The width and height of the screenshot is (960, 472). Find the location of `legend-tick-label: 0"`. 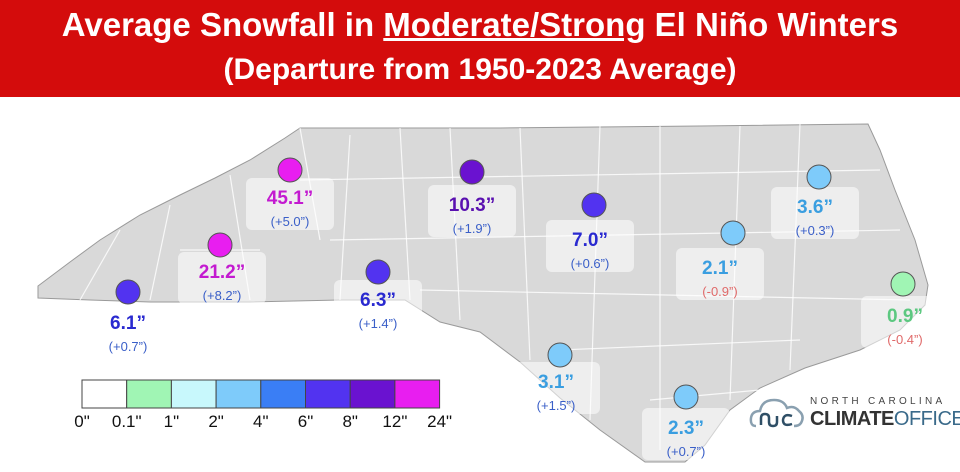

legend-tick-label: 0" is located at coordinates (82, 421).